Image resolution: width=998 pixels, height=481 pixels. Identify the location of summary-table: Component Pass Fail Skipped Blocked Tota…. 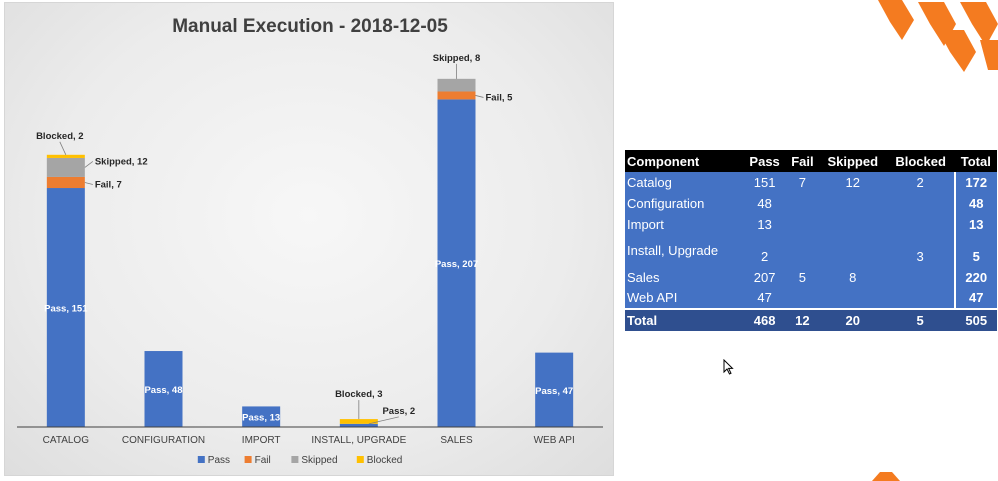
(811, 240).